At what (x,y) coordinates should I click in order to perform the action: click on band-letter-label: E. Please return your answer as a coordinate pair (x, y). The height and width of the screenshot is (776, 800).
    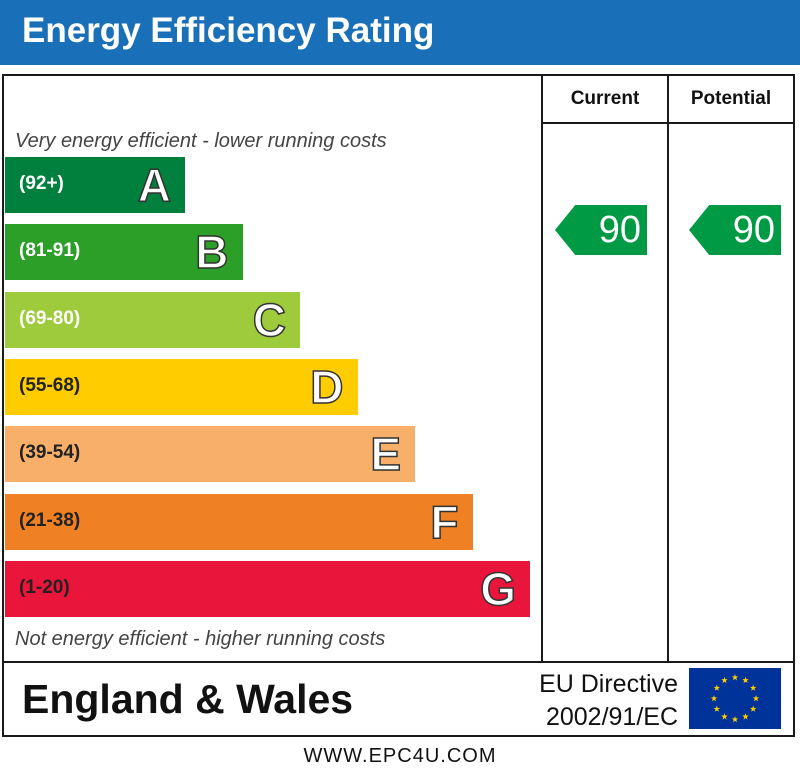
    Looking at the image, I should click on (386, 454).